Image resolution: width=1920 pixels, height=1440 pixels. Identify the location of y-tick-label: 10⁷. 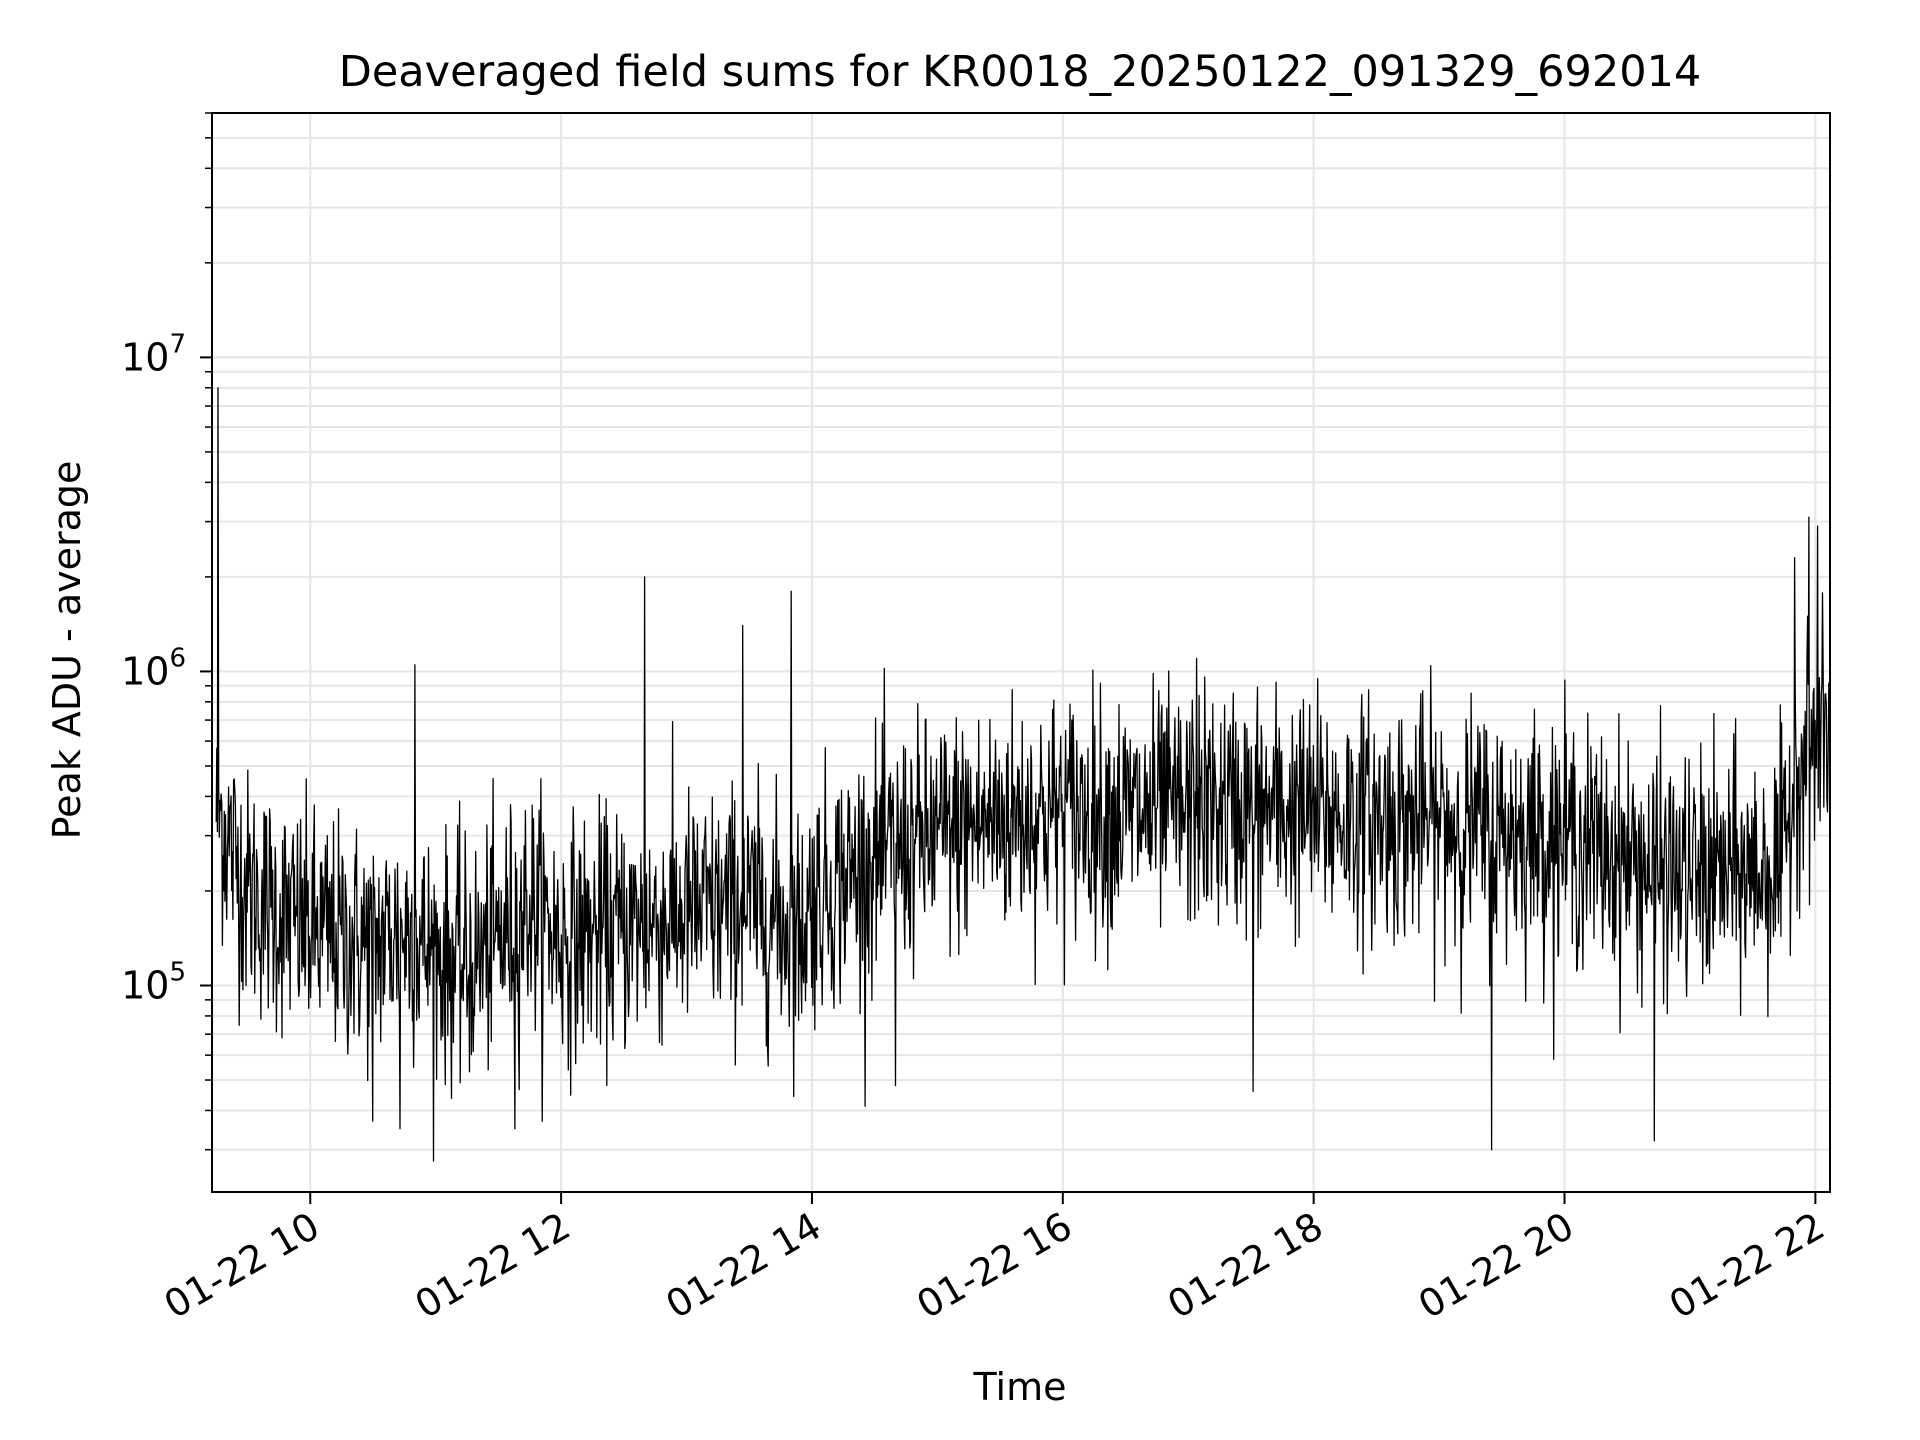
(153, 354).